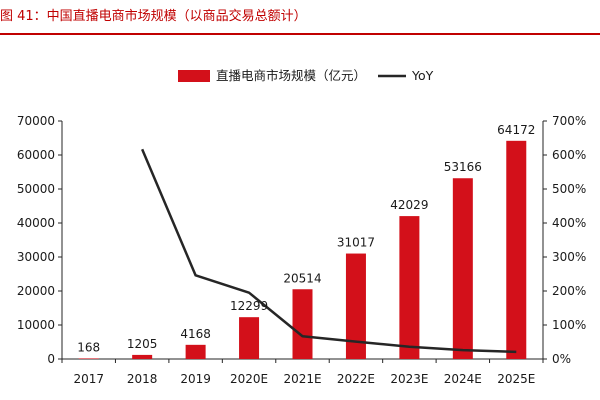 The height and width of the screenshot is (400, 600). I want to click on data-label: 42029, so click(409, 205).